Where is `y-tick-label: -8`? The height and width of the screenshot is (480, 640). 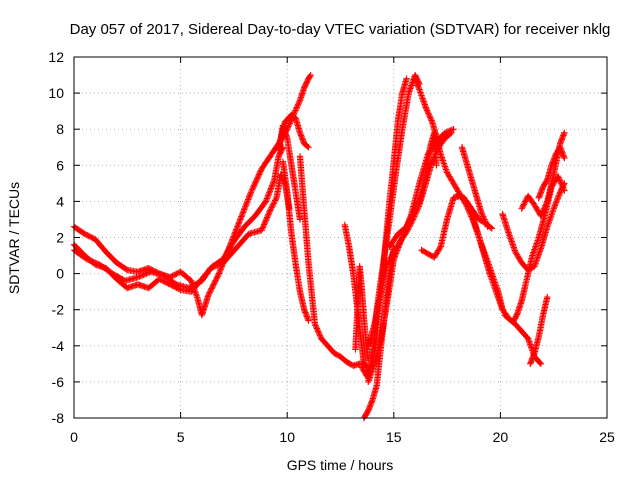
y-tick-label: -8 is located at coordinates (58, 418).